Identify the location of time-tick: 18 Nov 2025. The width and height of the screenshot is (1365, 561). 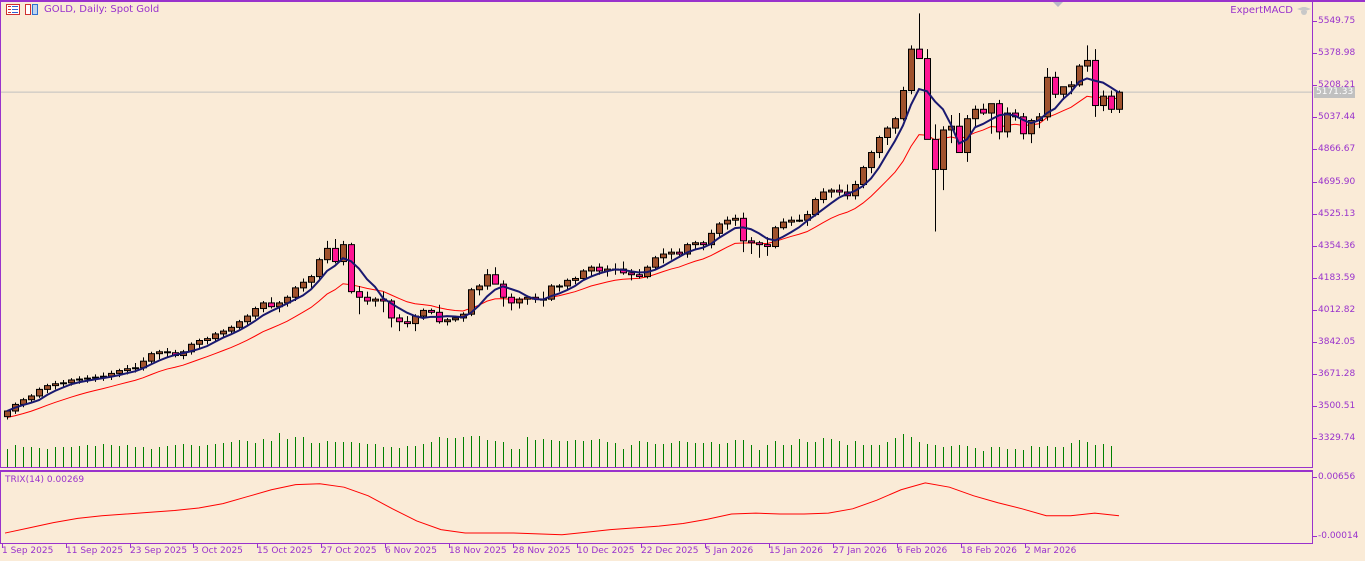
(478, 550).